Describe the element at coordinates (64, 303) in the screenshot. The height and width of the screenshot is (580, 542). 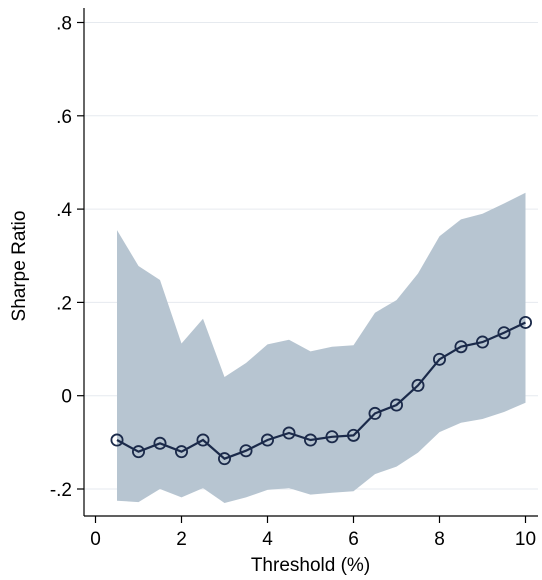
I see `y-tick-label-2: .2` at that location.